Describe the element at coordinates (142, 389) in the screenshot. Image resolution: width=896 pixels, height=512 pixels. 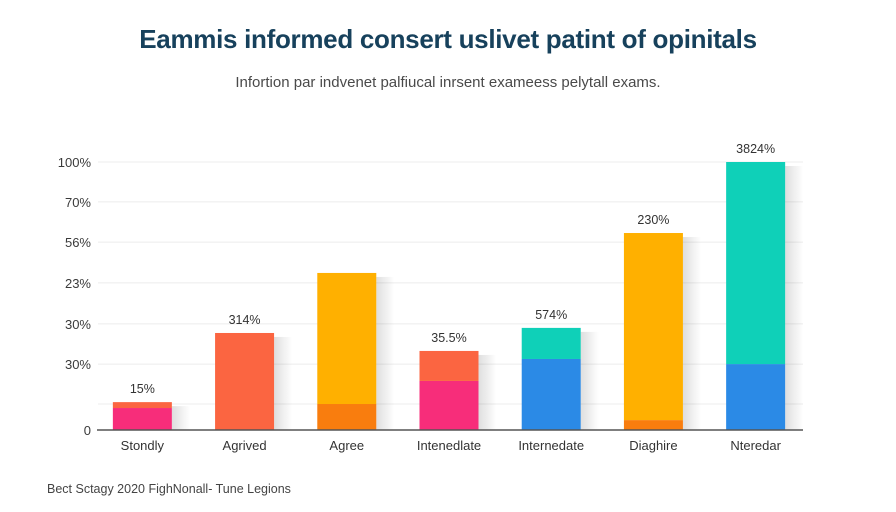
I see `data-label: 15%` at that location.